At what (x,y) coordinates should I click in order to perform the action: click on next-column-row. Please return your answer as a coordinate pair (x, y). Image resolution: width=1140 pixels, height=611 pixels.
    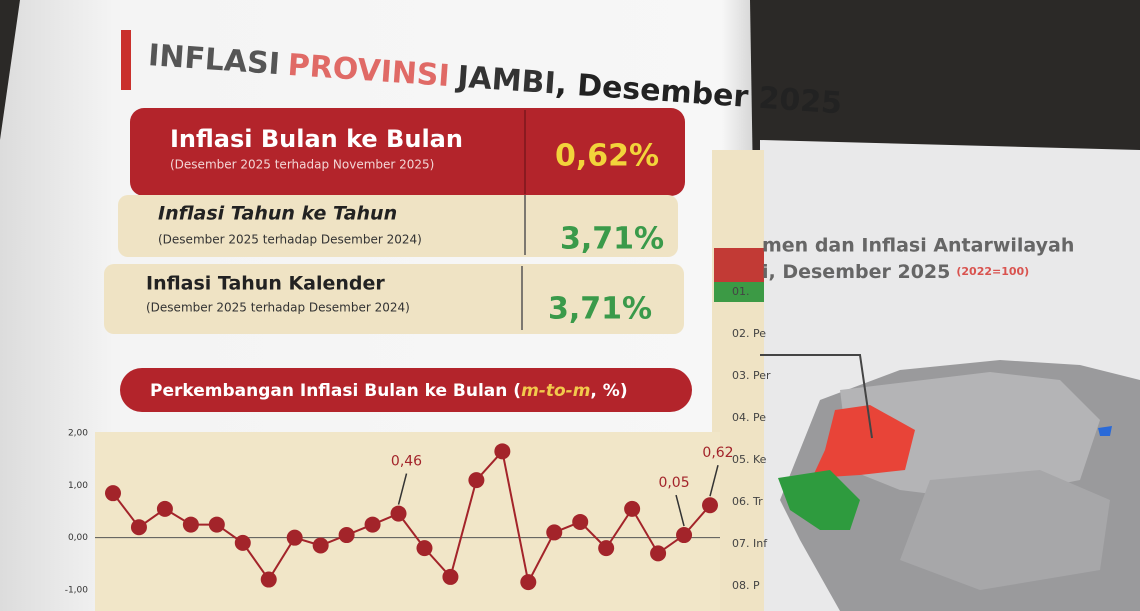
    Looking at the image, I should click on (739, 292).